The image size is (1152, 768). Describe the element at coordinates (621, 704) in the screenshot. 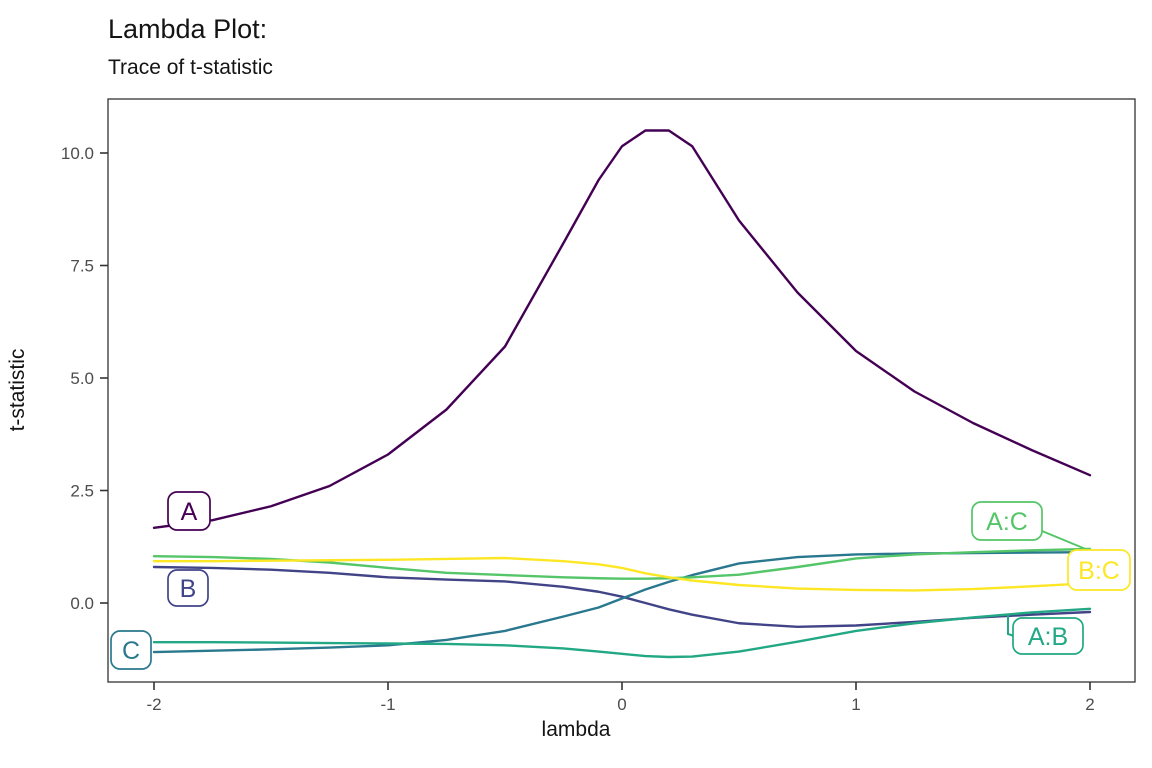

I see `x-tick-label: 0` at that location.